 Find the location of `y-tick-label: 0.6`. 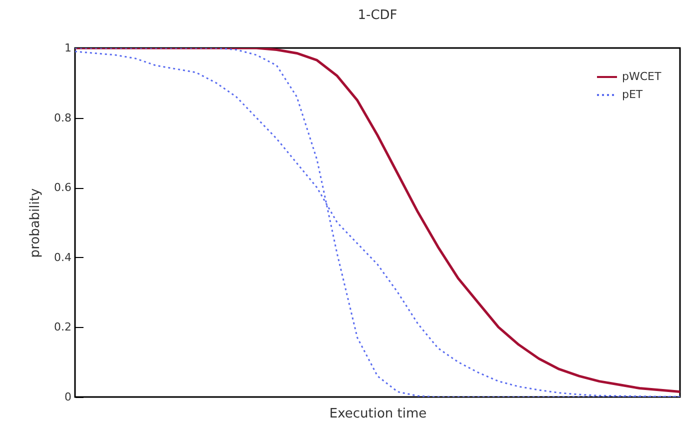

y-tick-label: 0.6 is located at coordinates (63, 187).